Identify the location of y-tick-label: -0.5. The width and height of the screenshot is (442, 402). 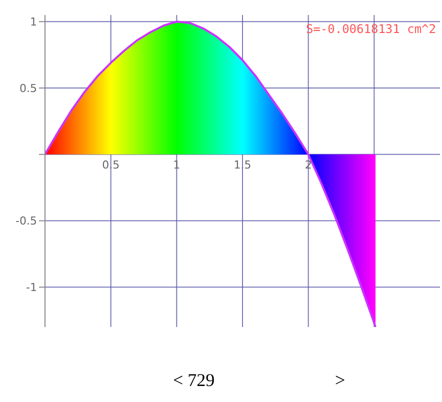
(26, 221).